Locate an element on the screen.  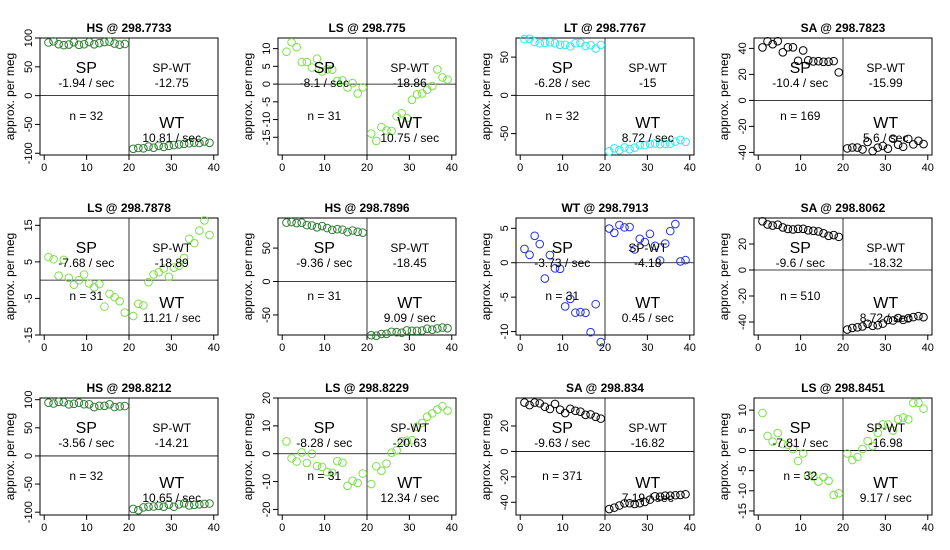
x-tick-label: 20 is located at coordinates (129, 168).